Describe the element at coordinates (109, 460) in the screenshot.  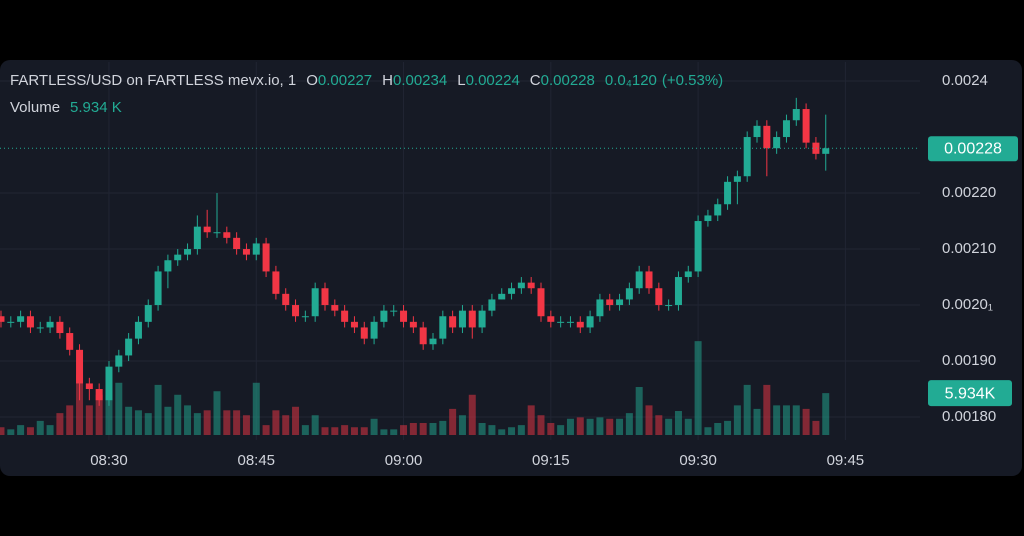
I see `x-tick-label: 08:30` at that location.